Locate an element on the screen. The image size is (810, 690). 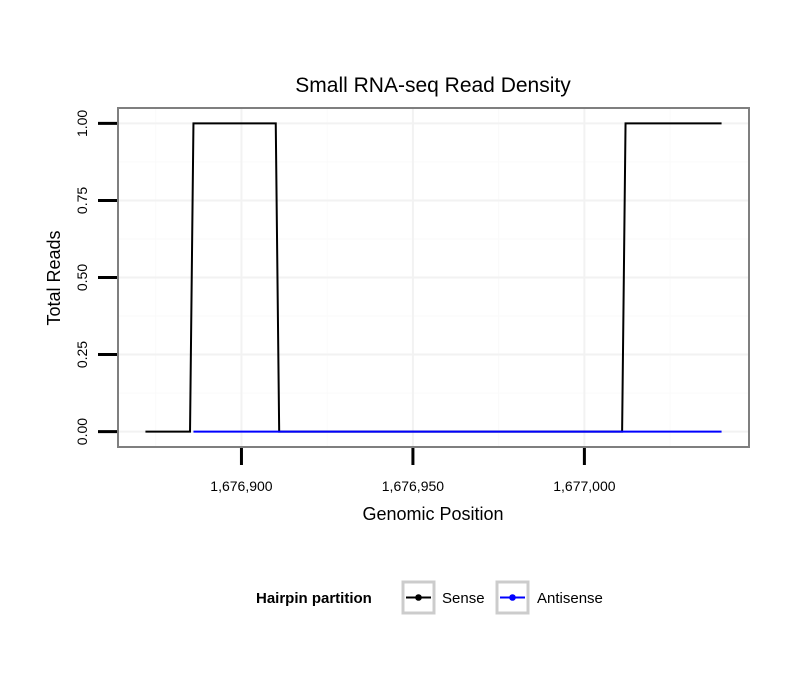
y-tick-label: 0.50 is located at coordinates (82, 277).